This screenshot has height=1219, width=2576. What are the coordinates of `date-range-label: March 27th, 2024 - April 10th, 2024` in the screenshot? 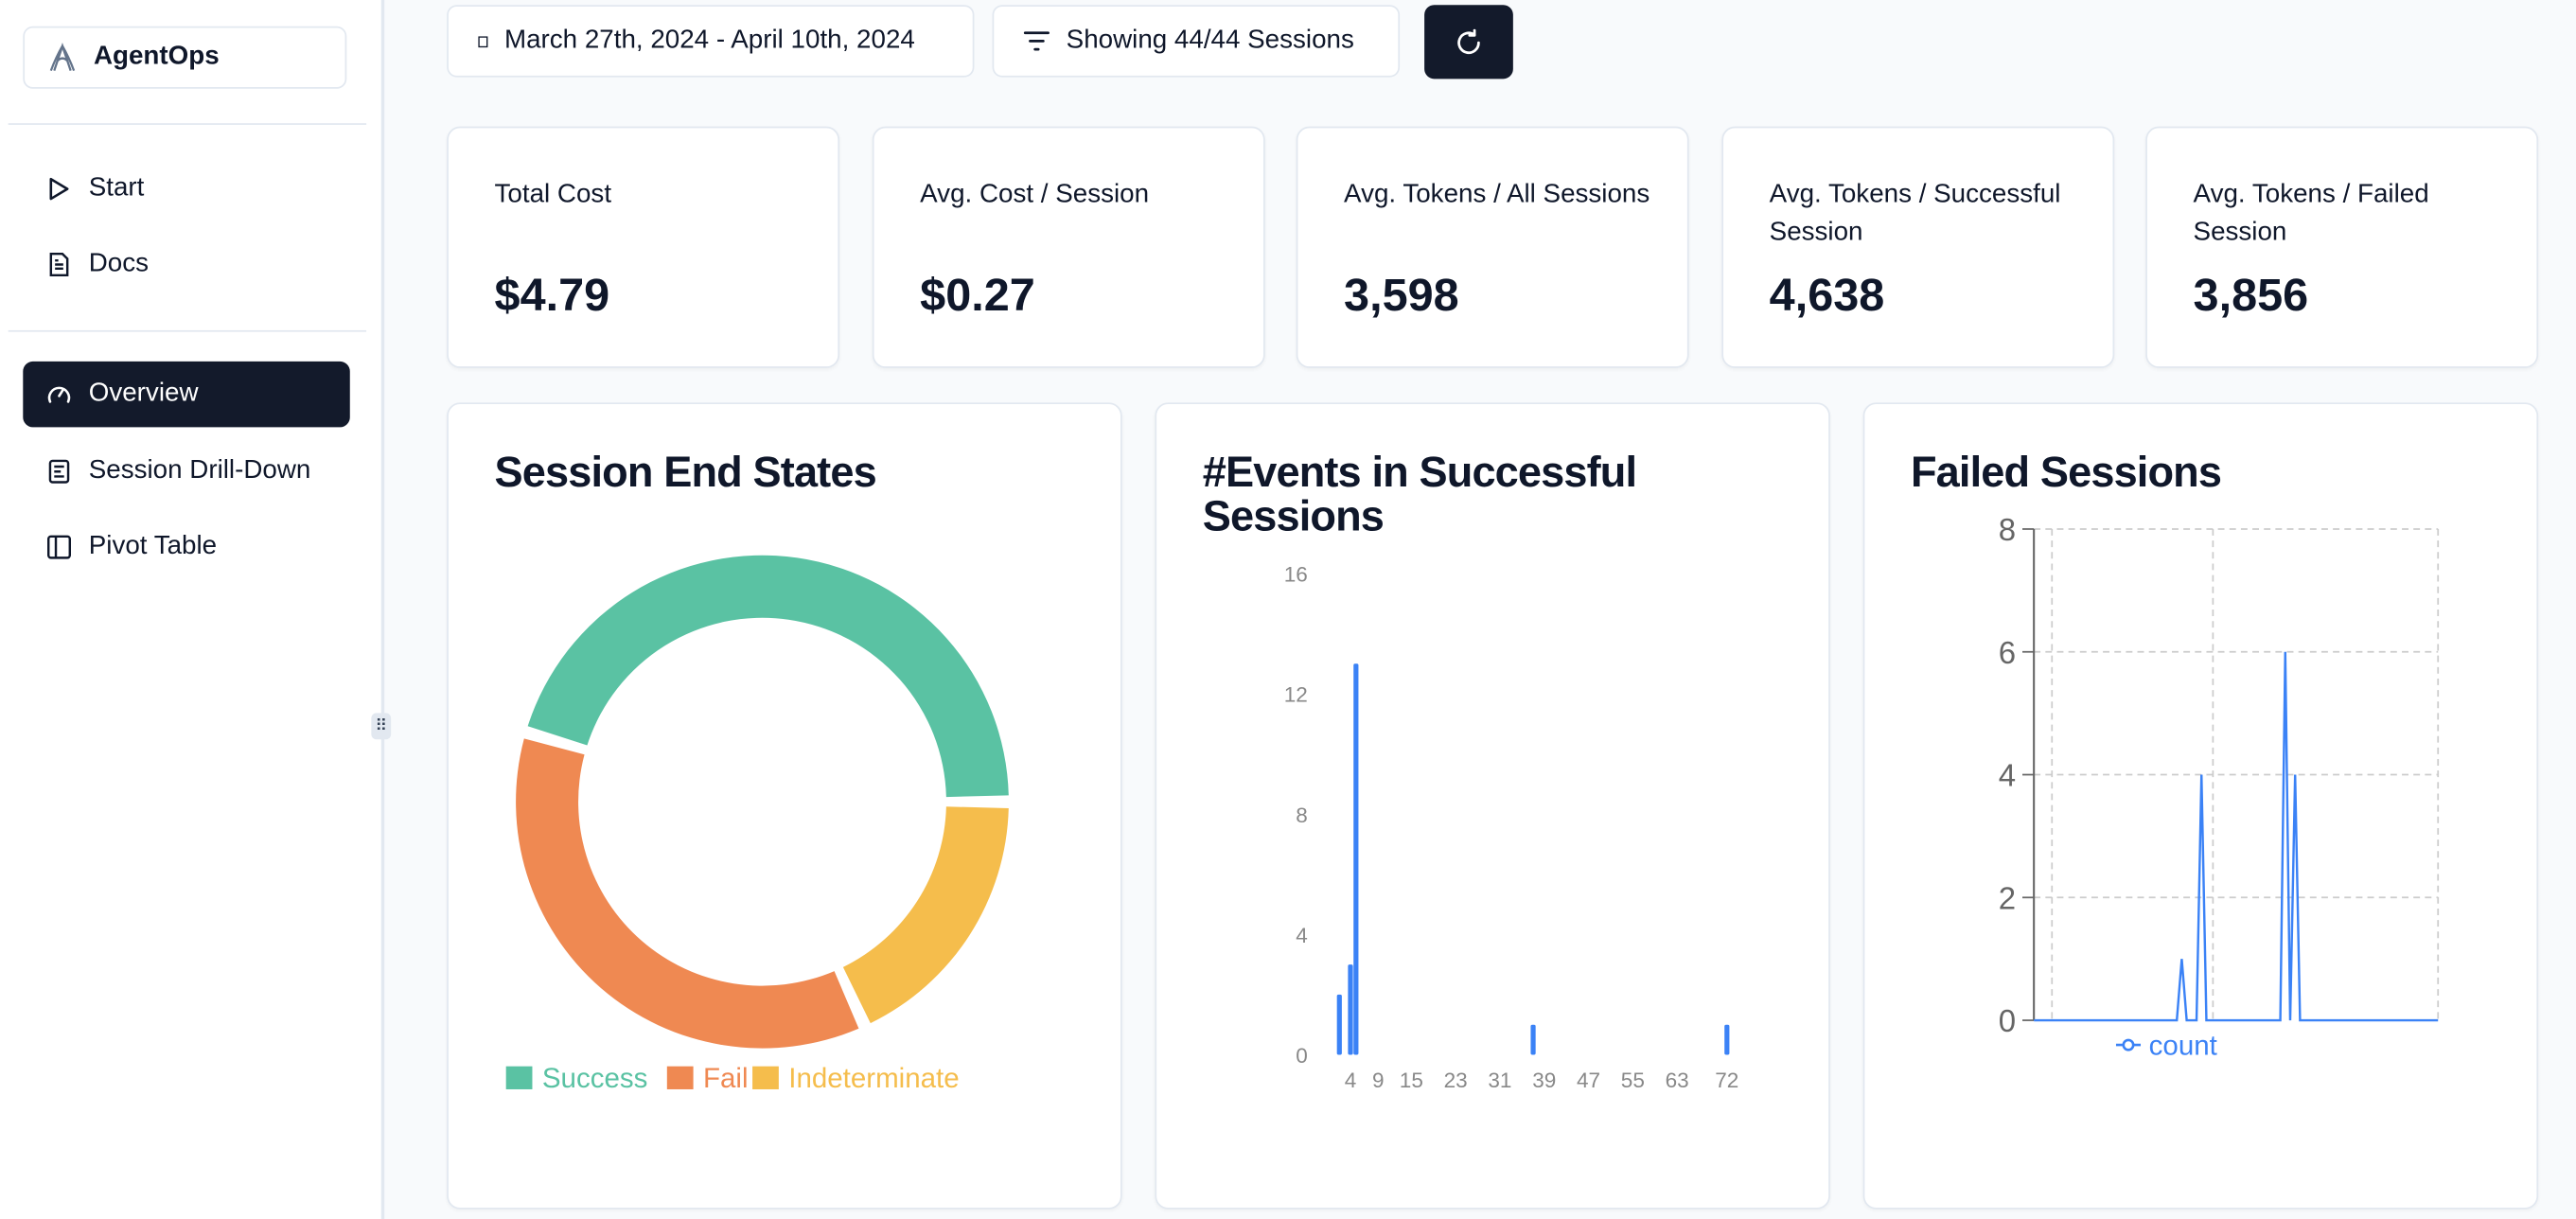 It's located at (709, 40).